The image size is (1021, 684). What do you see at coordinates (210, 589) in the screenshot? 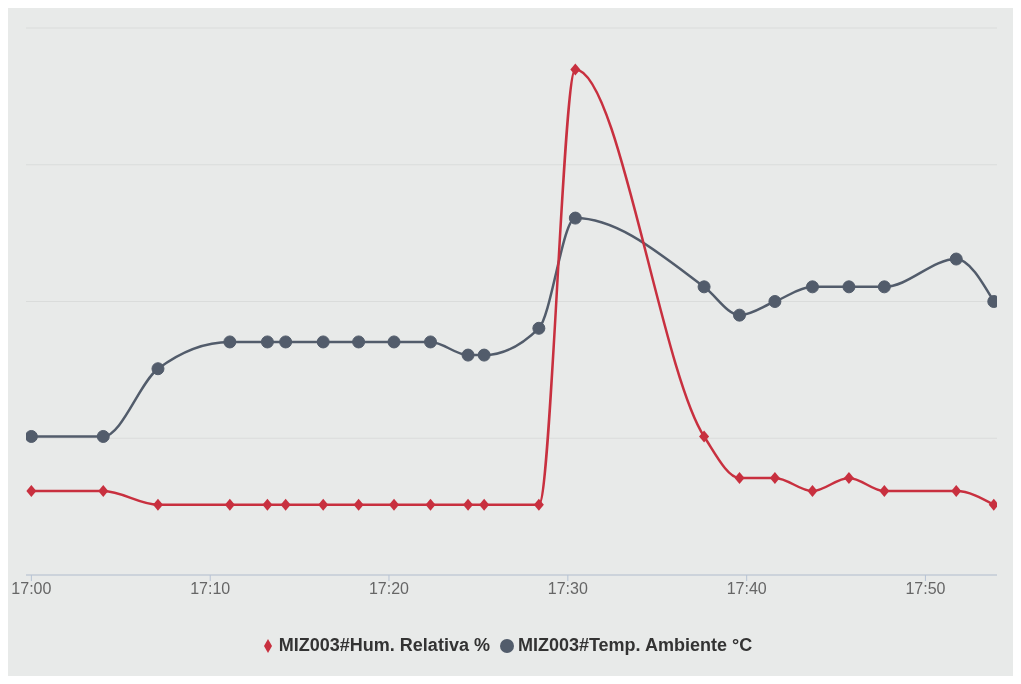
I see `x-tick-label: 17:10` at bounding box center [210, 589].